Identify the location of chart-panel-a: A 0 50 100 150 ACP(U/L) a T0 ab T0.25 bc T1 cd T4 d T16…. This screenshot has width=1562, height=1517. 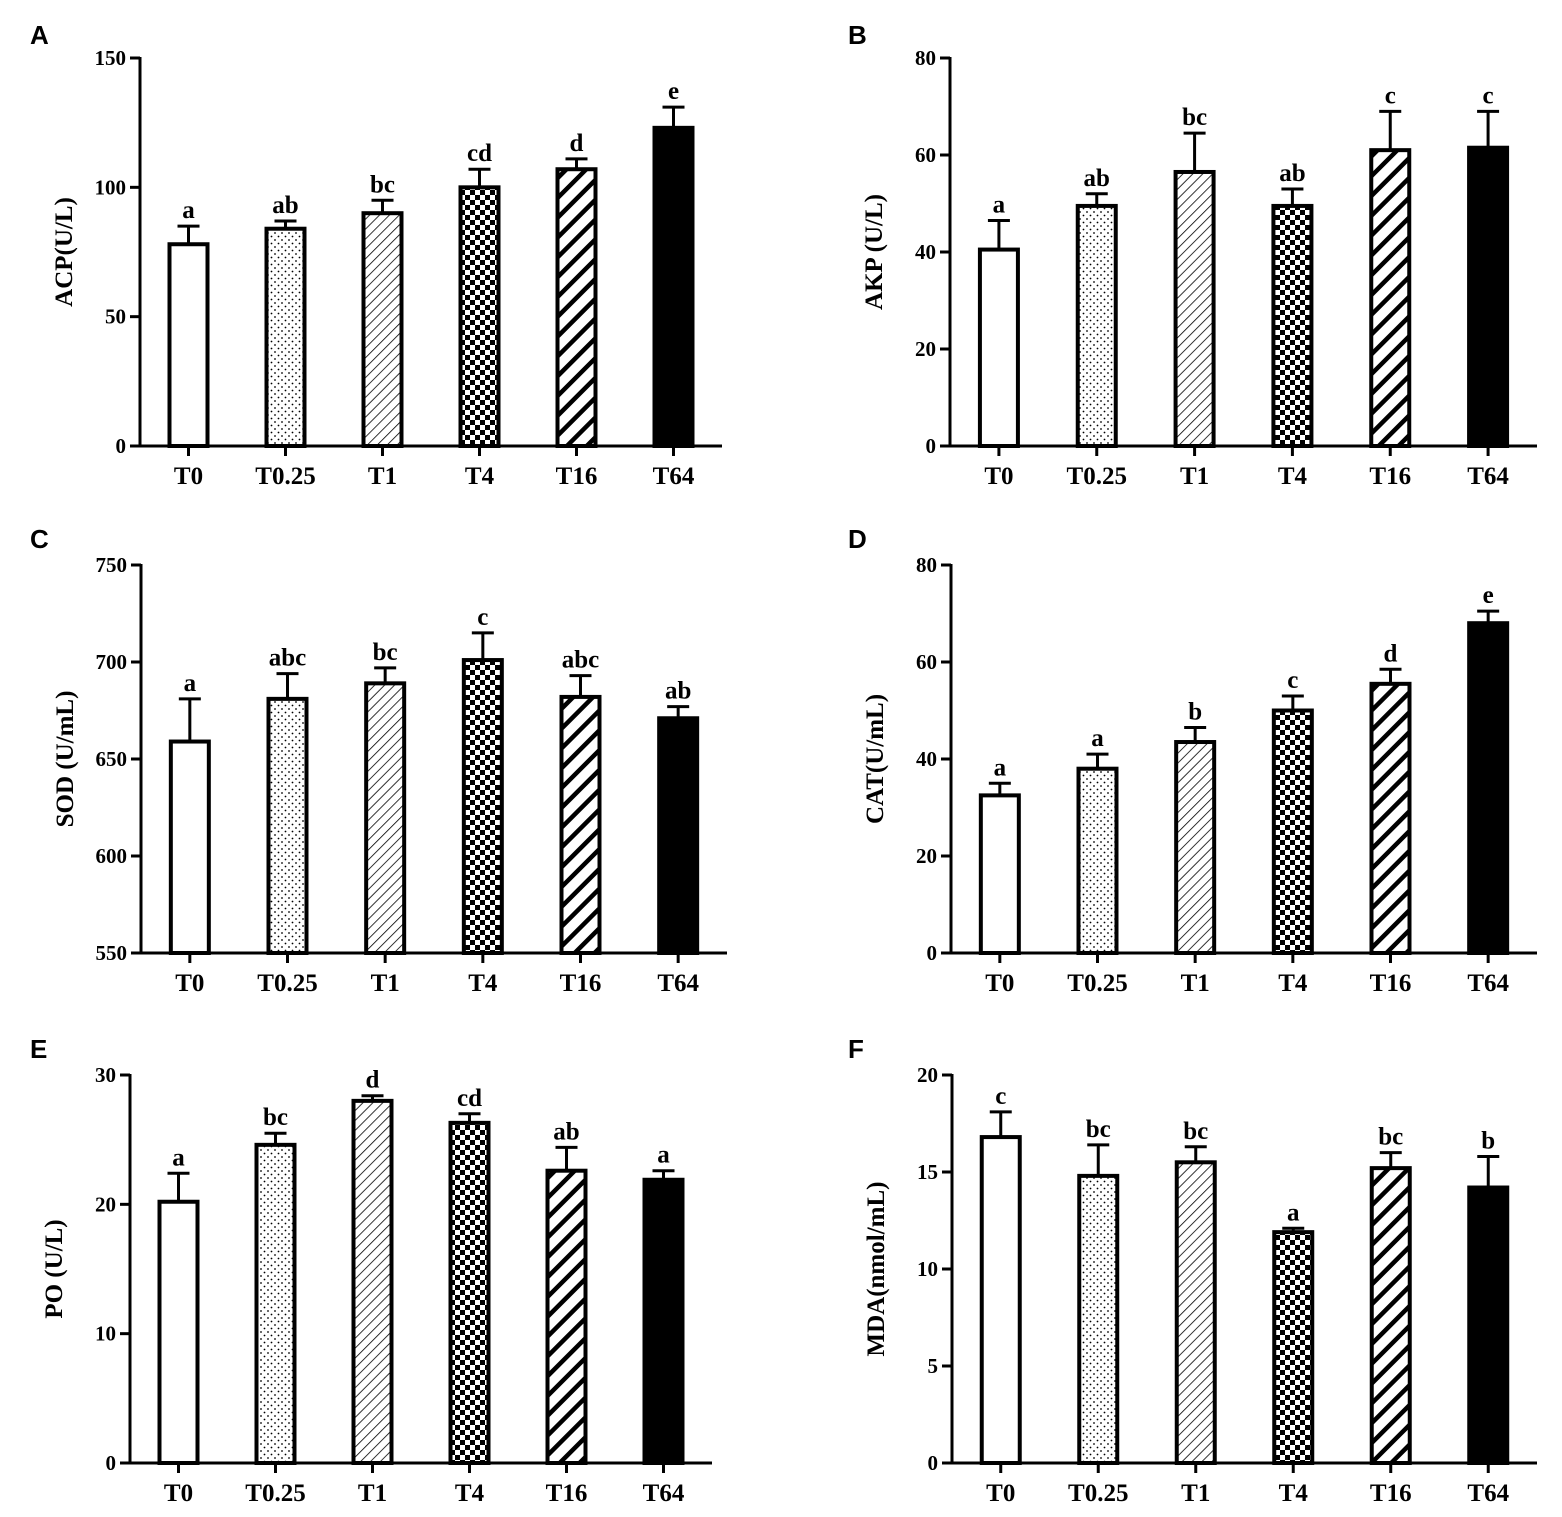
(376, 255).